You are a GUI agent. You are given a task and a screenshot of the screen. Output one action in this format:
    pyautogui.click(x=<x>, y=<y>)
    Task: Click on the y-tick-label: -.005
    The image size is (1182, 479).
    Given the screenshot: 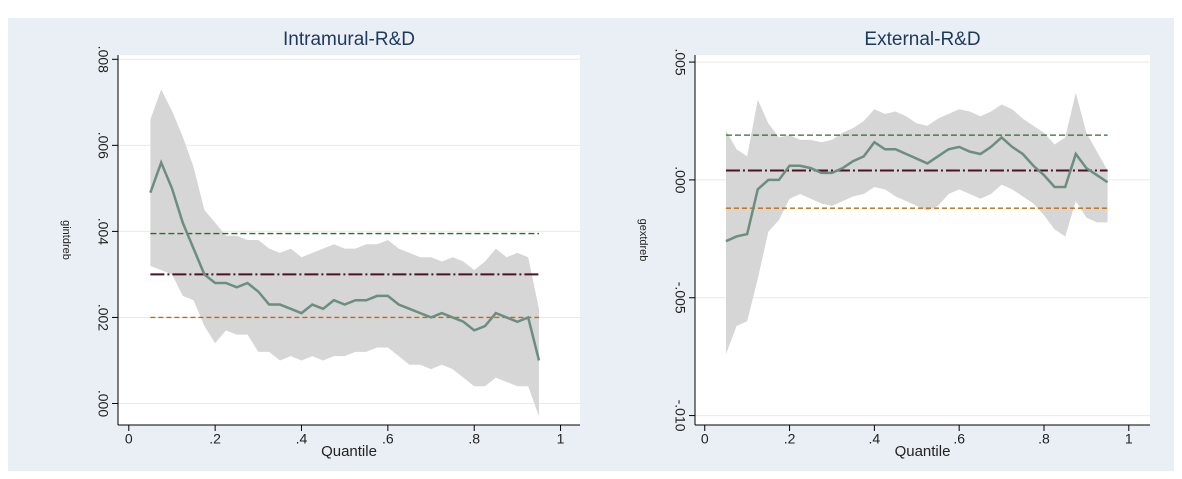 What is the action you would take?
    pyautogui.click(x=680, y=298)
    